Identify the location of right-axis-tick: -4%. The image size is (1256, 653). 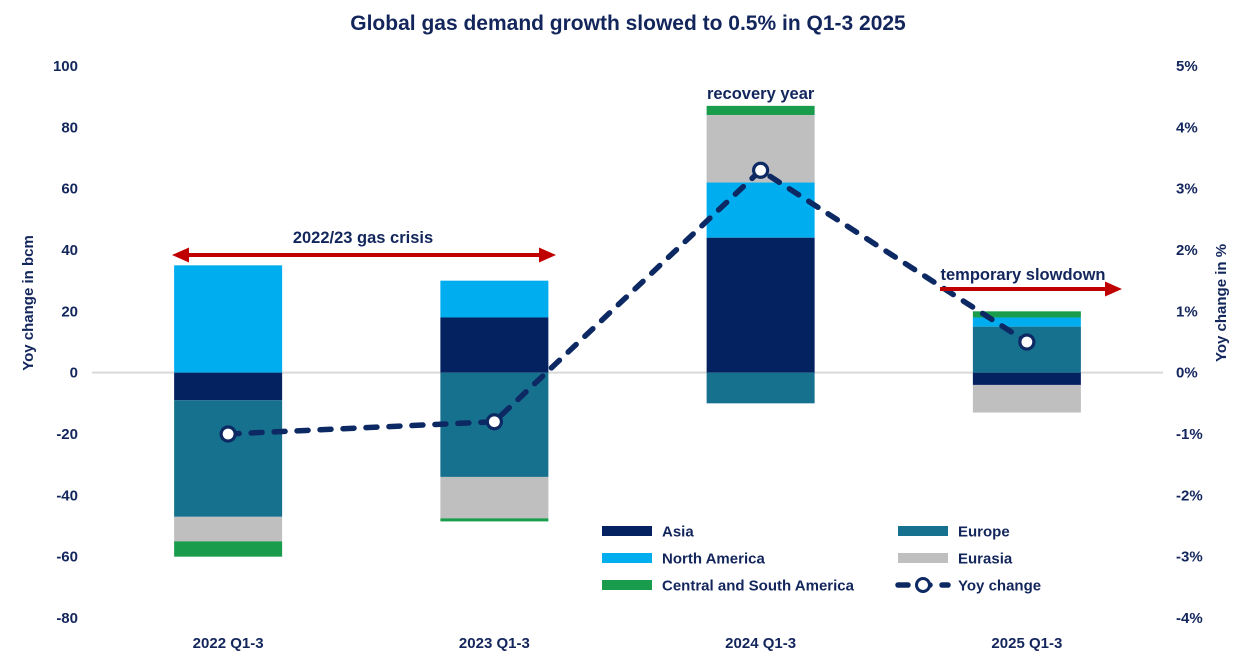
(1189, 618).